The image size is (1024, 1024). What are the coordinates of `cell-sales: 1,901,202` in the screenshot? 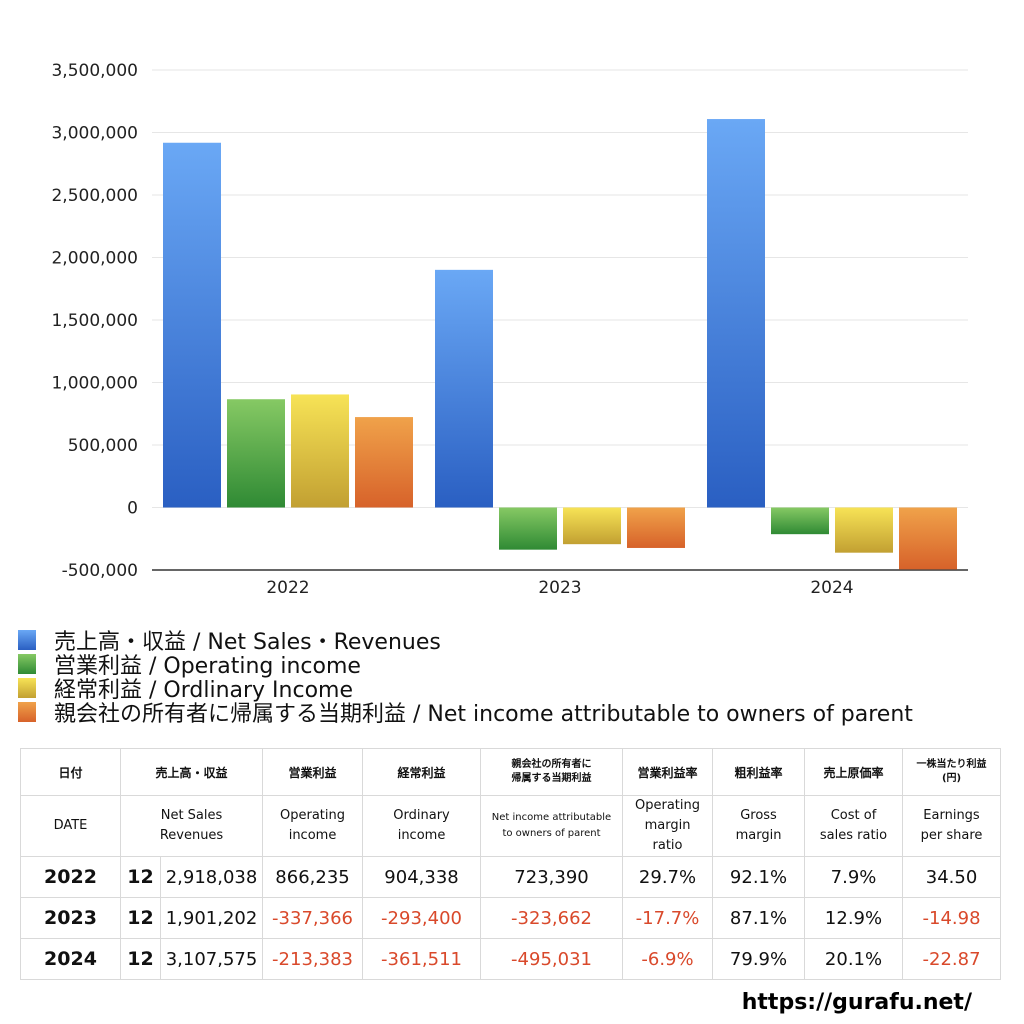 It's located at (211, 918).